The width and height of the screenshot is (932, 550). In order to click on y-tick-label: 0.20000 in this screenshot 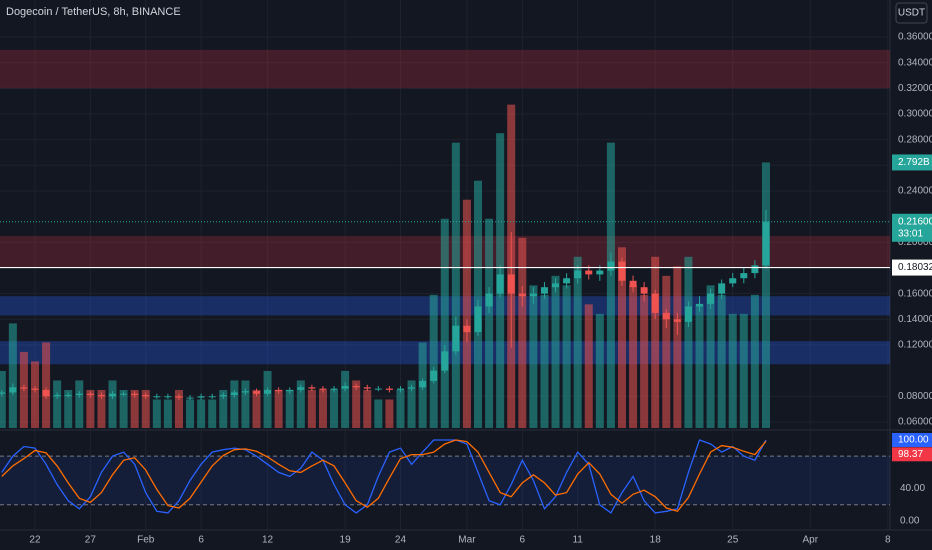, I will do `click(915, 242)`.